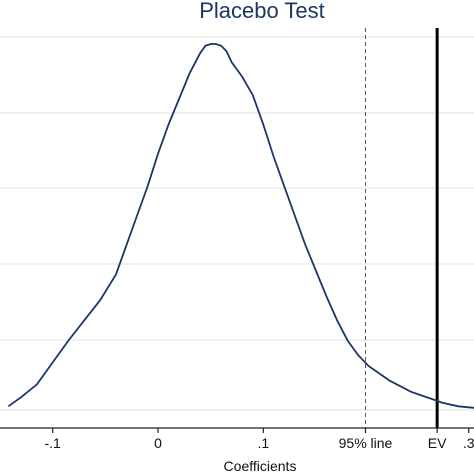  Describe the element at coordinates (263, 443) in the screenshot. I see `x-tick-label-2: .1` at that location.